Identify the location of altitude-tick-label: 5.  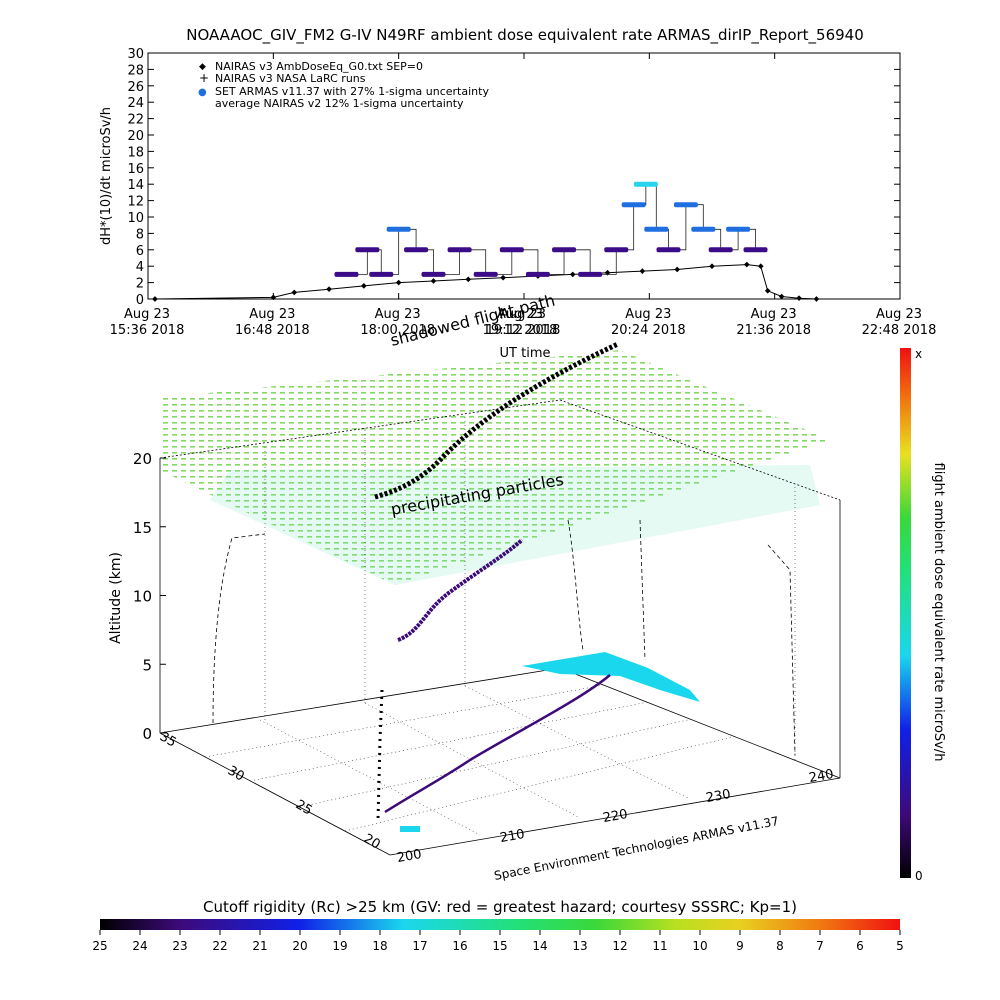
(147, 665).